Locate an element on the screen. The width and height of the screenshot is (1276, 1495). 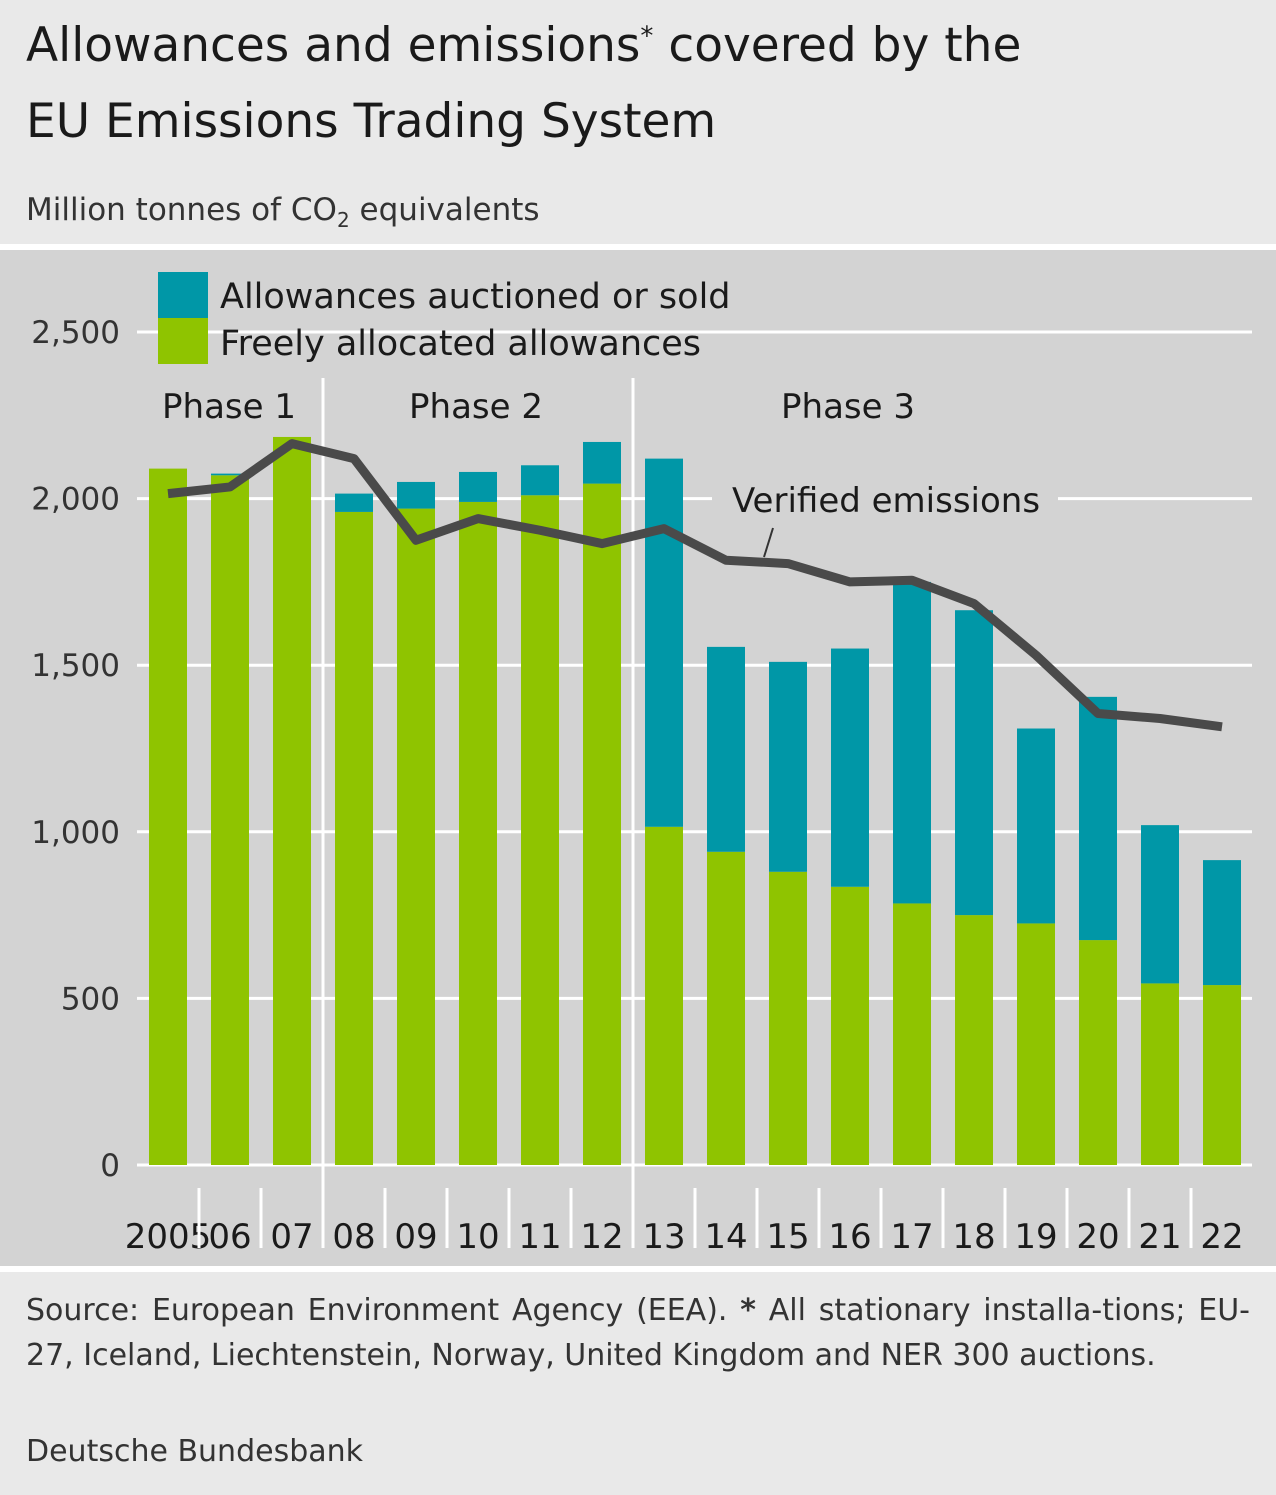
annotation-backdrop is located at coordinates (885, 499).